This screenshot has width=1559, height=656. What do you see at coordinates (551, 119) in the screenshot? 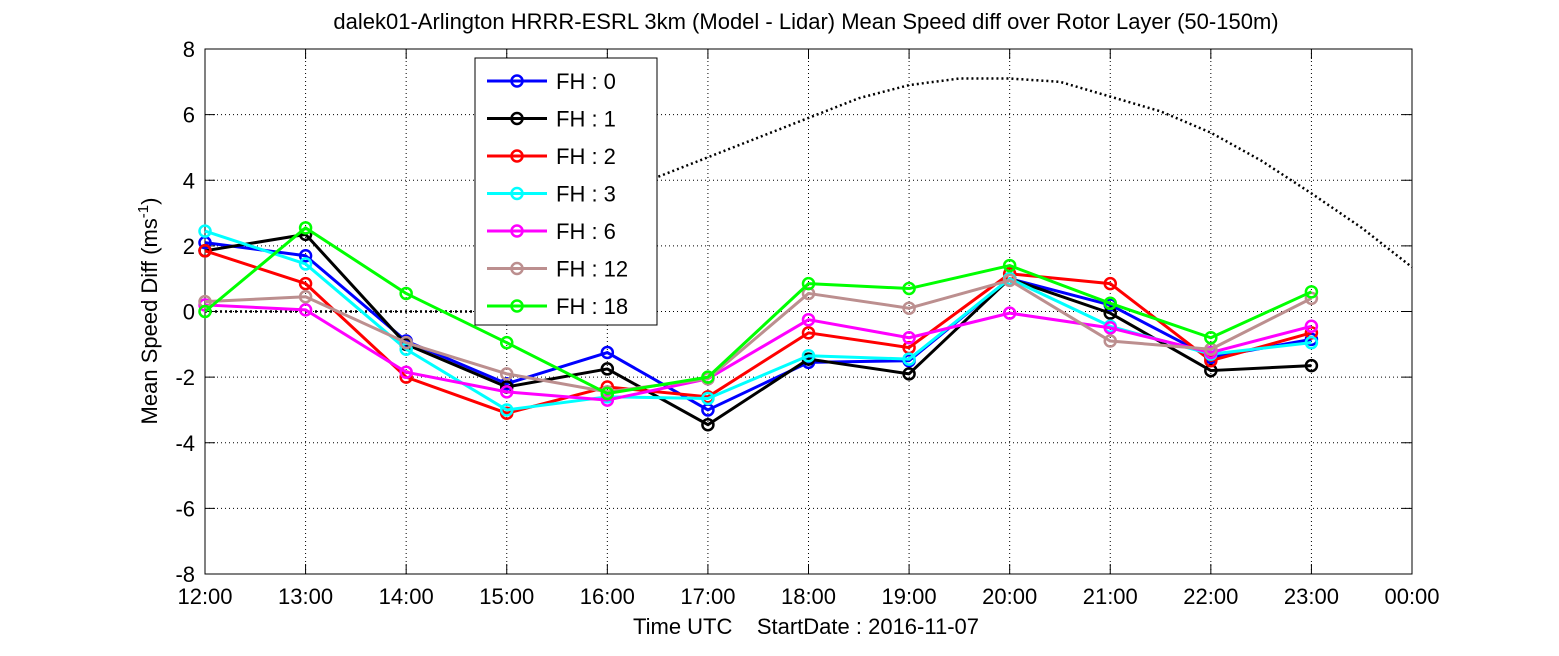
I see `legend-item: FH : 1` at bounding box center [551, 119].